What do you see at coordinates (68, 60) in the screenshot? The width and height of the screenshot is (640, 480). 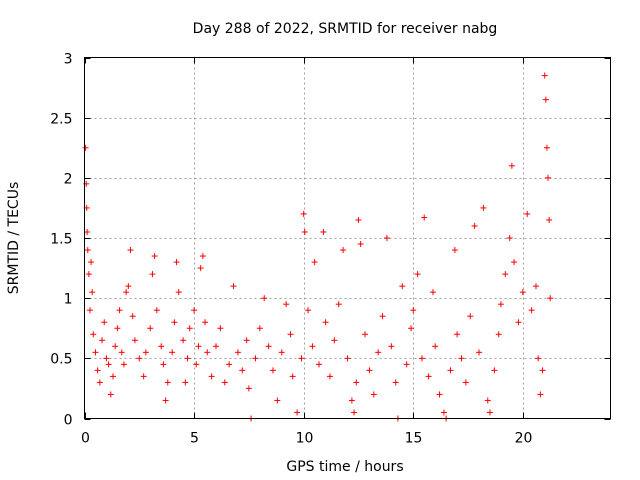 I see `y-tick-label: 3` at bounding box center [68, 60].